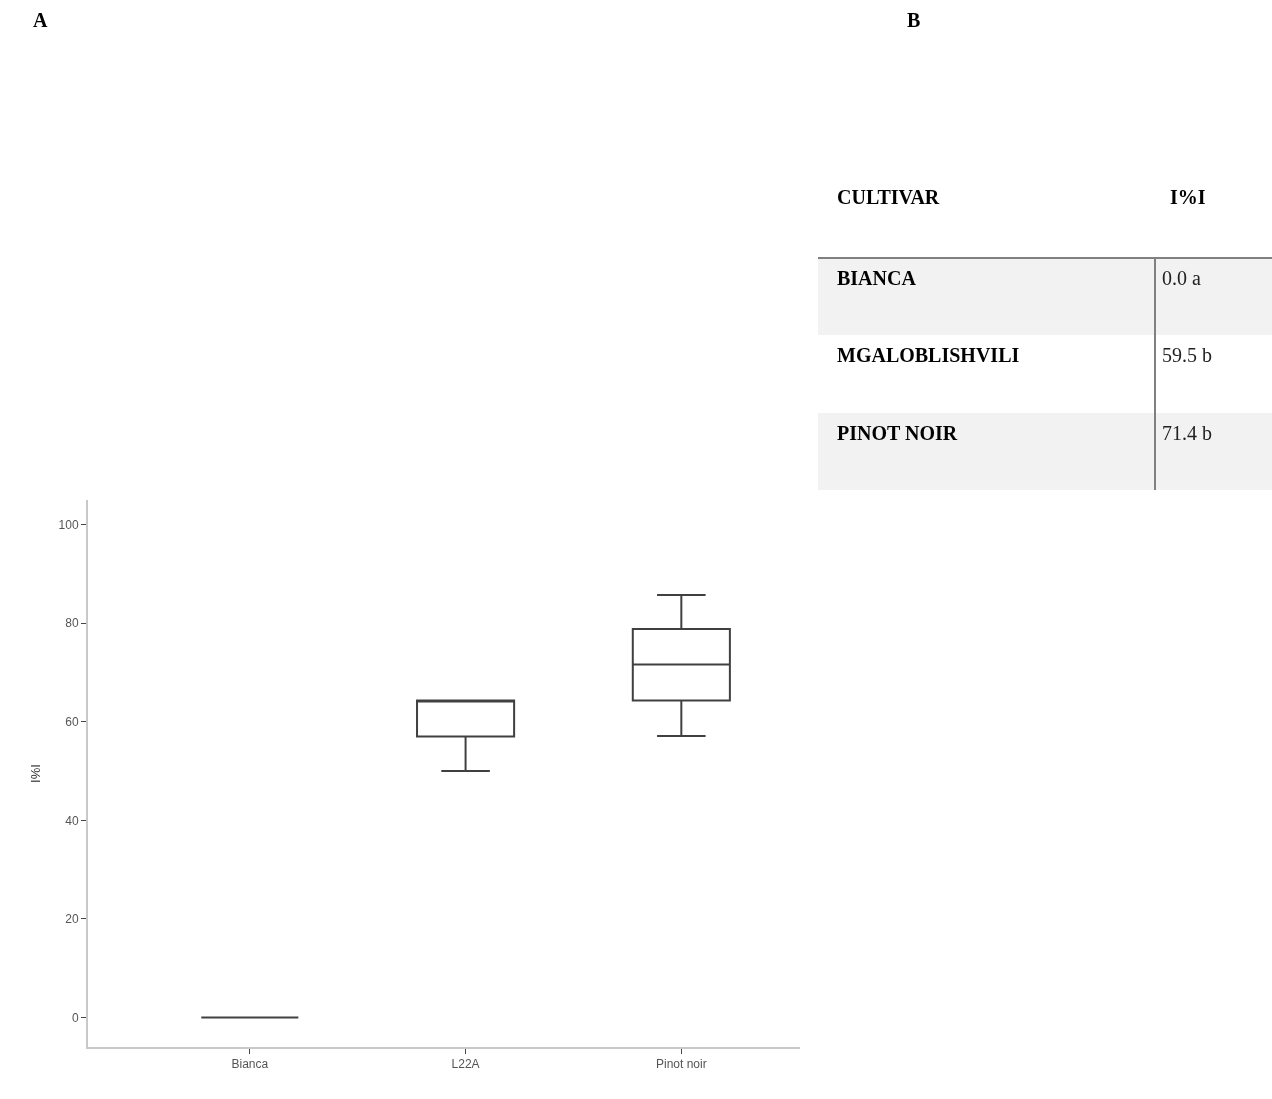  Describe the element at coordinates (68, 524) in the screenshot. I see `y-tick-label: 100` at that location.